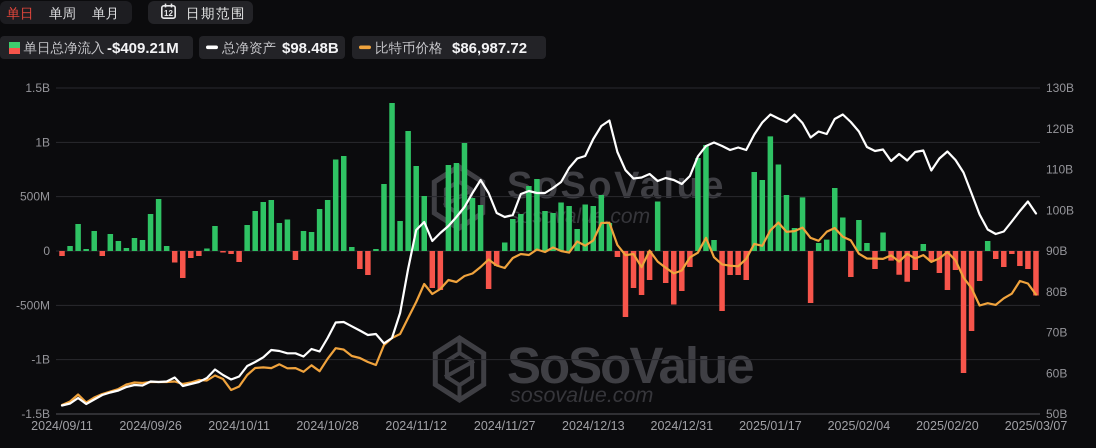 This screenshot has width=1096, height=448. Describe the element at coordinates (168, 13) in the screenshot. I see `svg-text: 12` at that location.